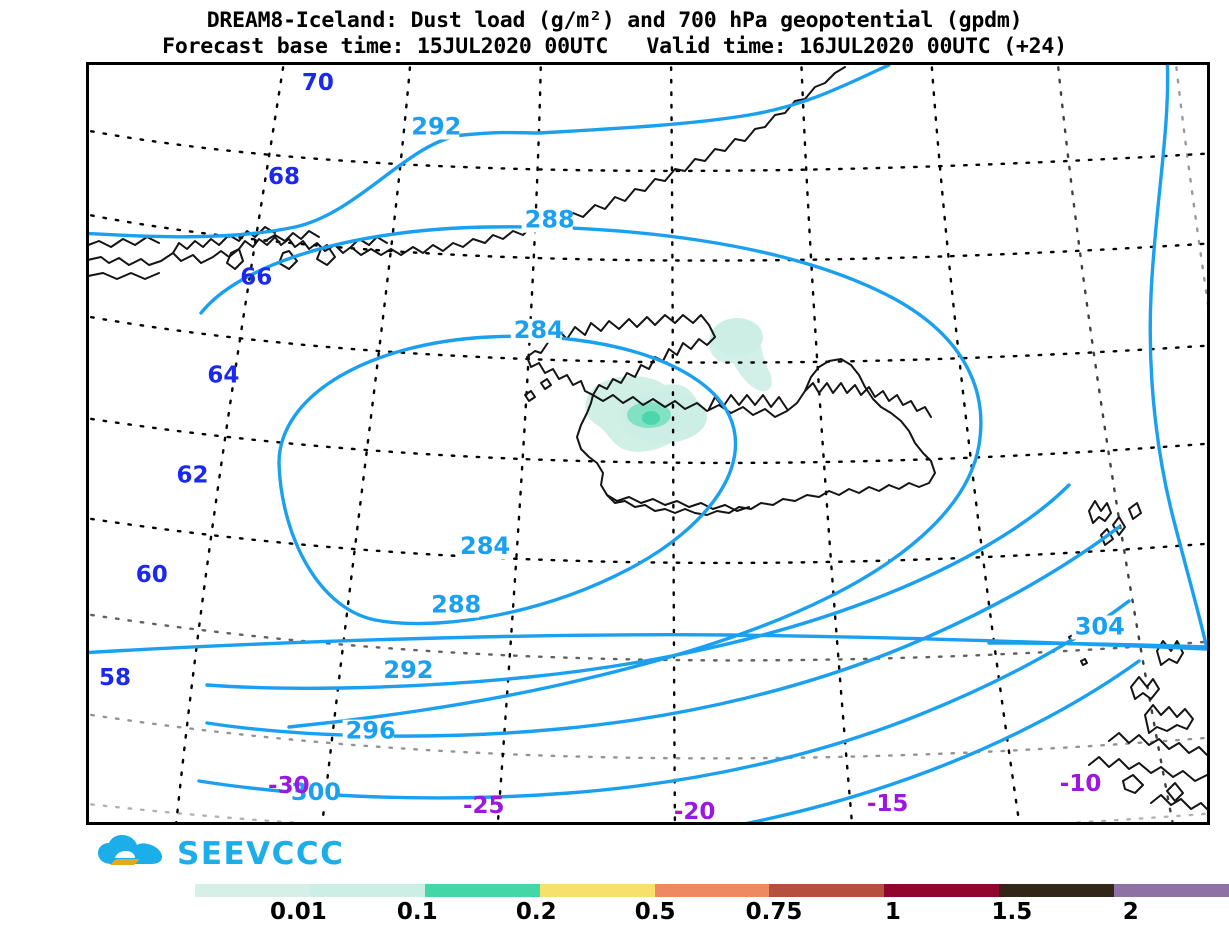 The height and width of the screenshot is (929, 1229). Describe the element at coordinates (223, 375) in the screenshot. I see `latitude-label: 64` at that location.